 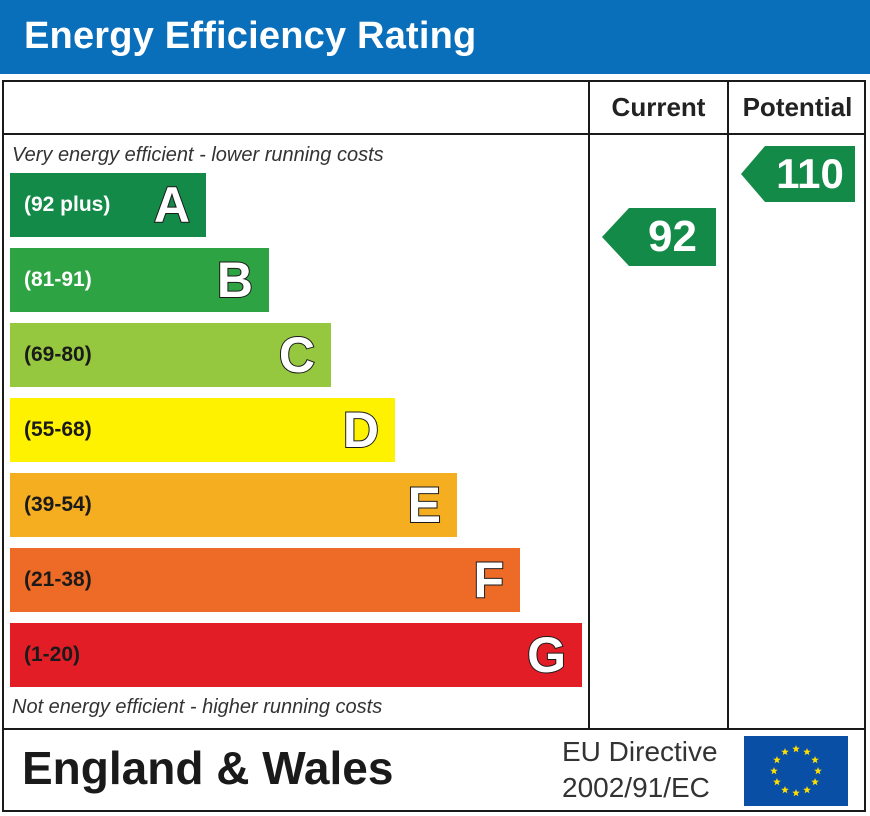 I want to click on band-letter: D, so click(x=361, y=430).